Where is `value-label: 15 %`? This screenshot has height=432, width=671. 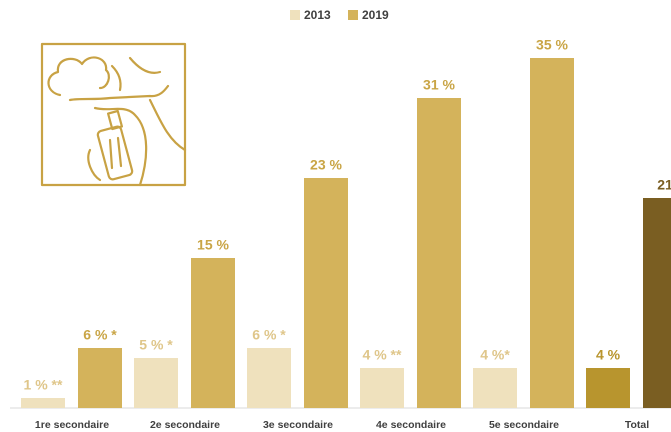 value-label: 15 % is located at coordinates (213, 245).